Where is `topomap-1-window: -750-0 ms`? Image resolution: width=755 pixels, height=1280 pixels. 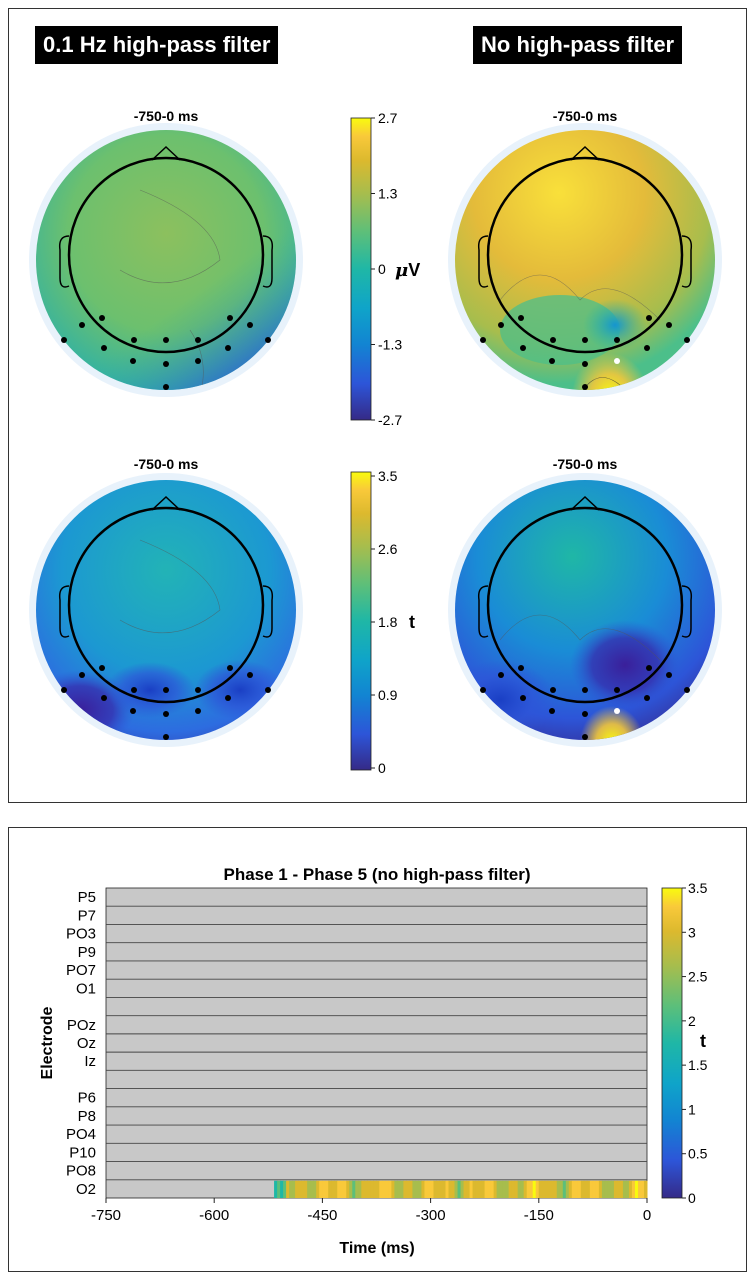
topomap-1-window: -750-0 ms is located at coordinates (166, 116).